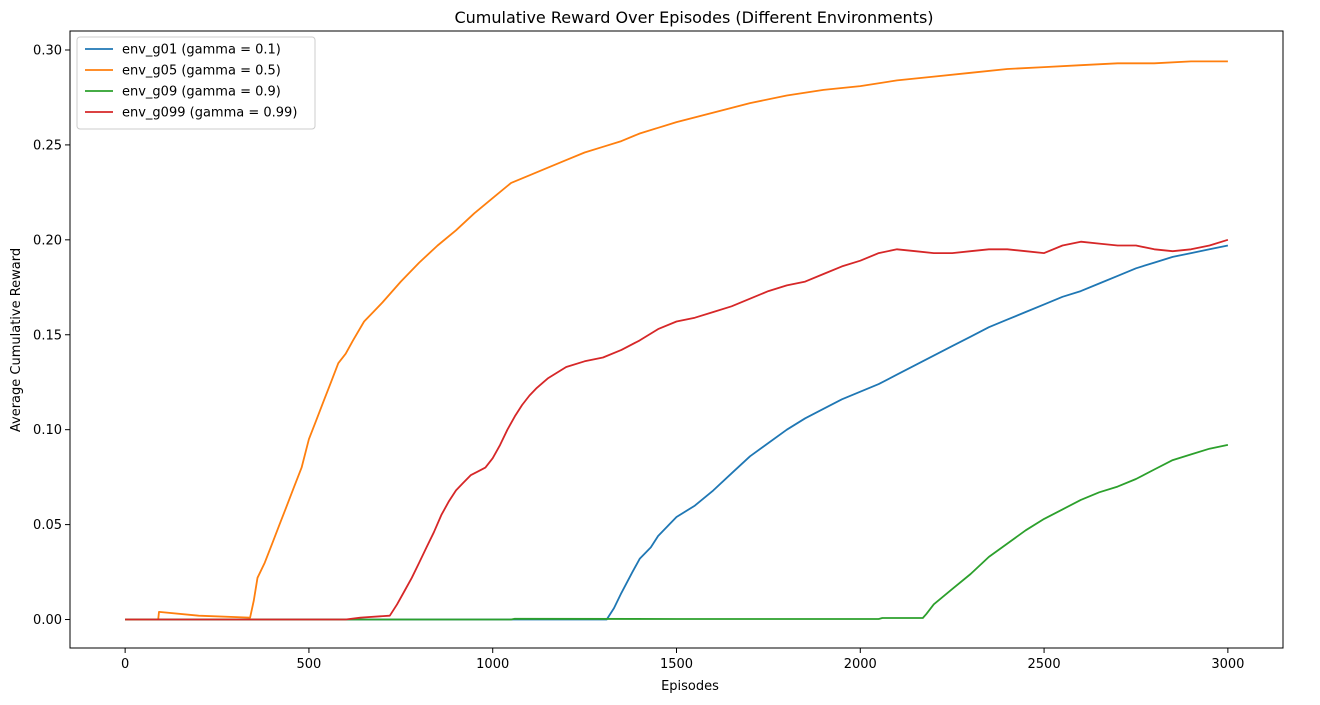 This screenshot has height=705, width=1320. What do you see at coordinates (47, 50) in the screenshot?
I see `y-tick-label: 0.30` at bounding box center [47, 50].